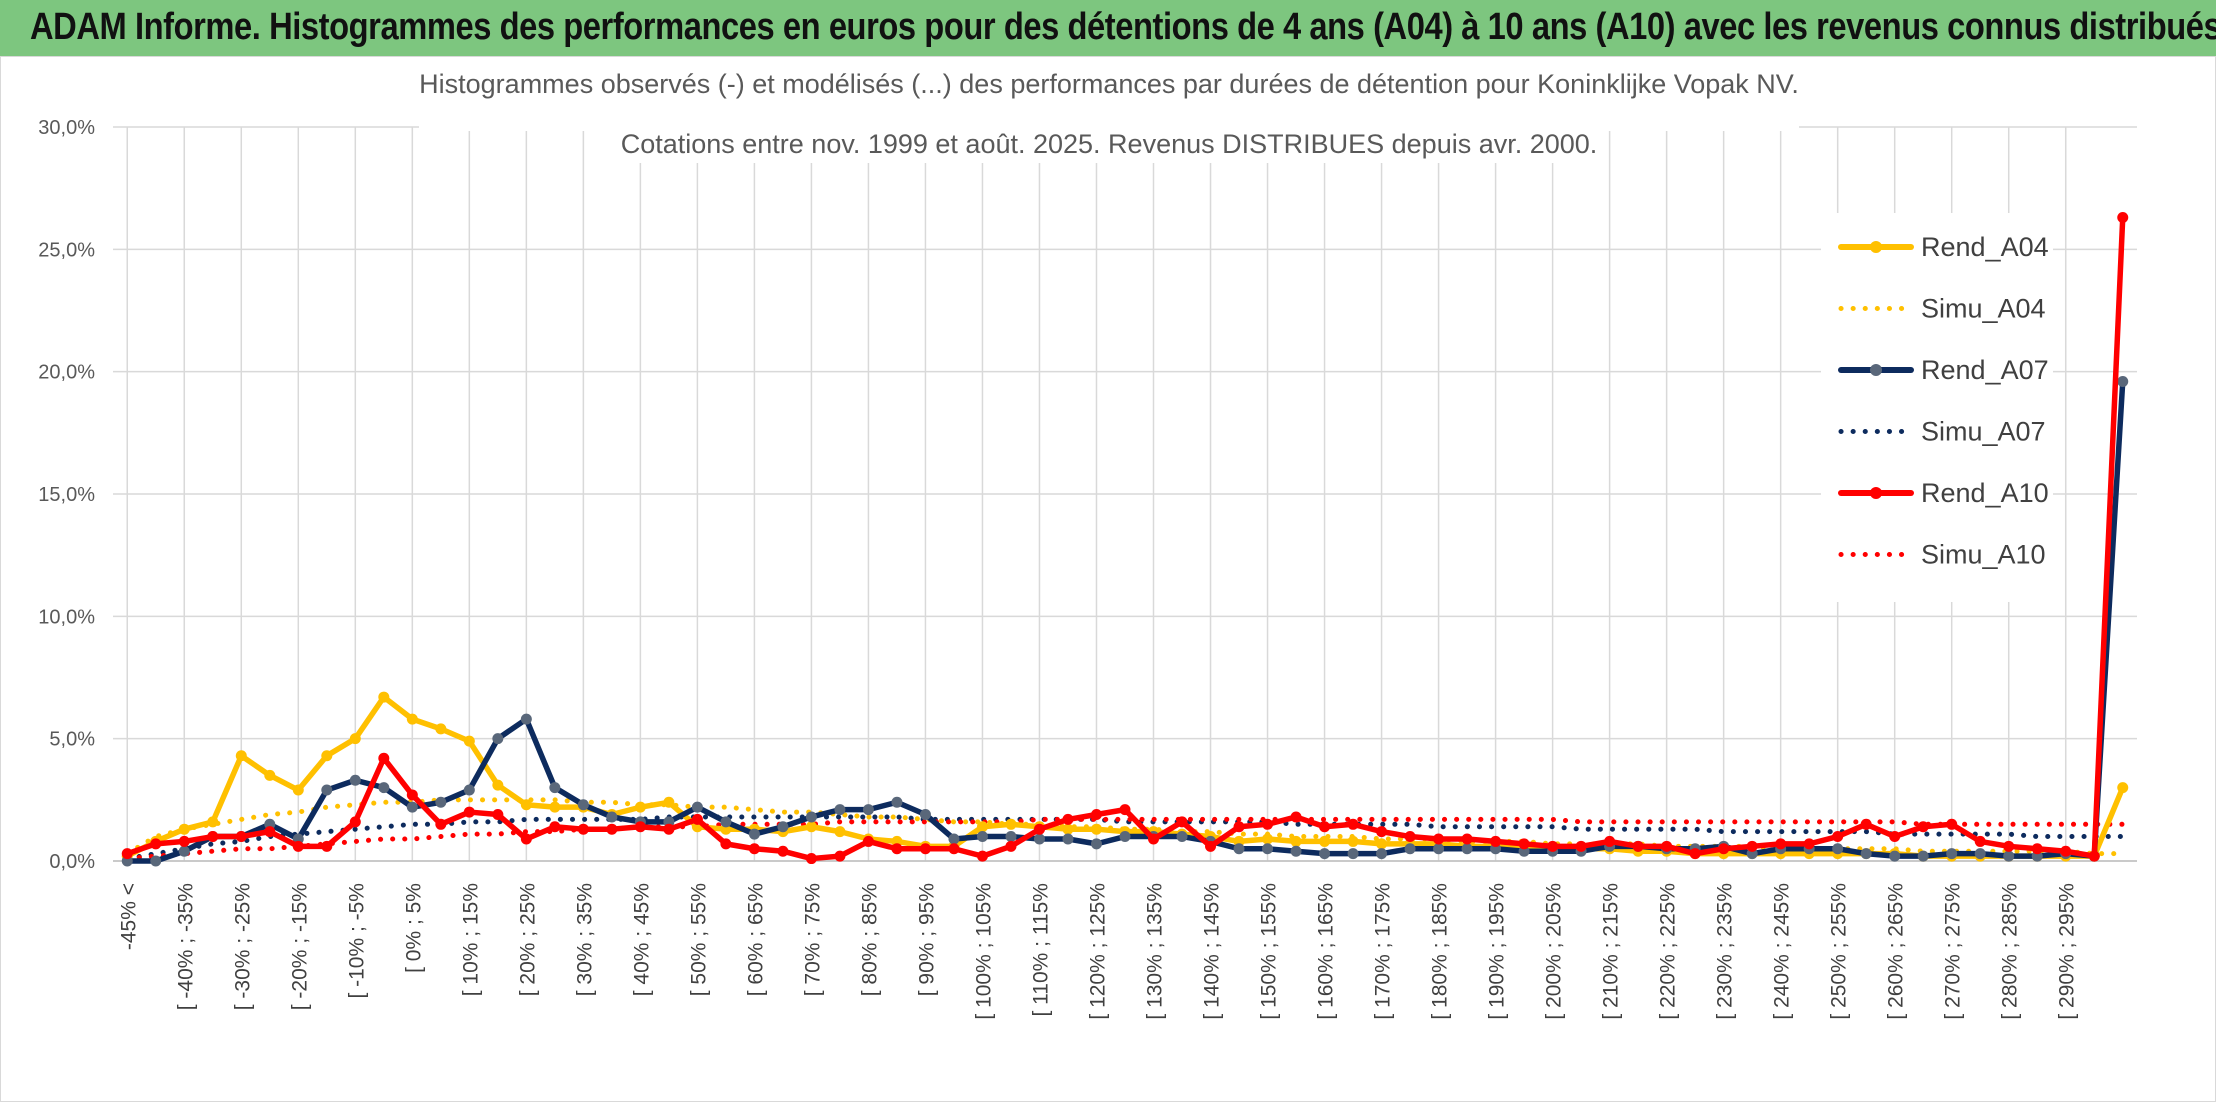 The image size is (2216, 1102). Describe the element at coordinates (869, 939) in the screenshot. I see `x-tick-label: [ 80% ; 85%` at that location.